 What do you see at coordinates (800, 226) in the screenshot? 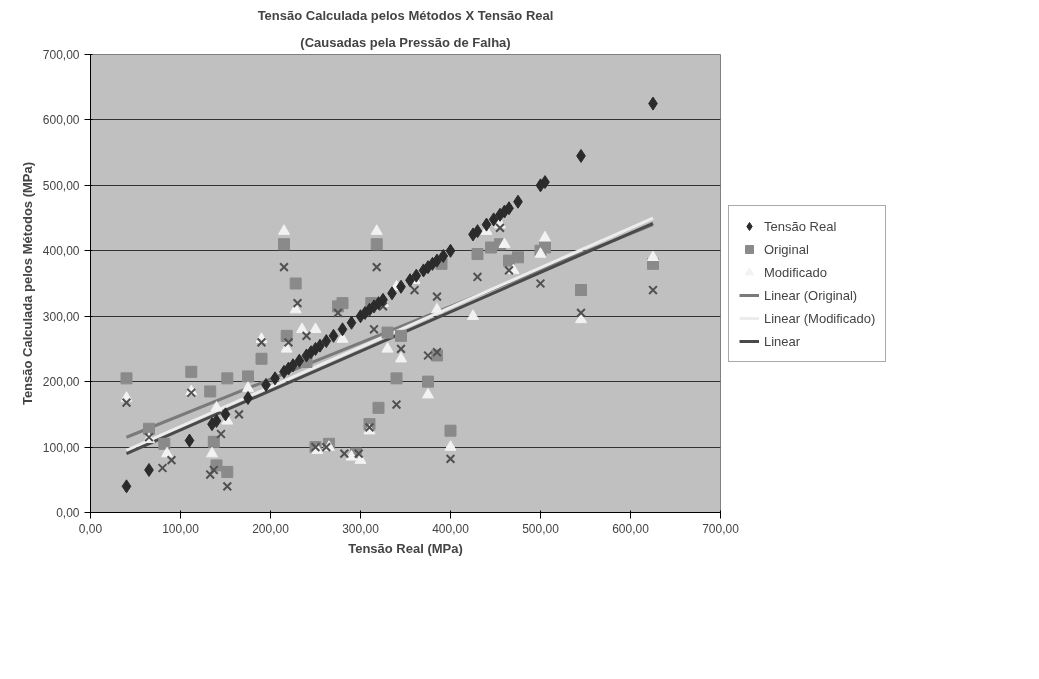
I see `legend-label: Tensão Real` at bounding box center [800, 226].